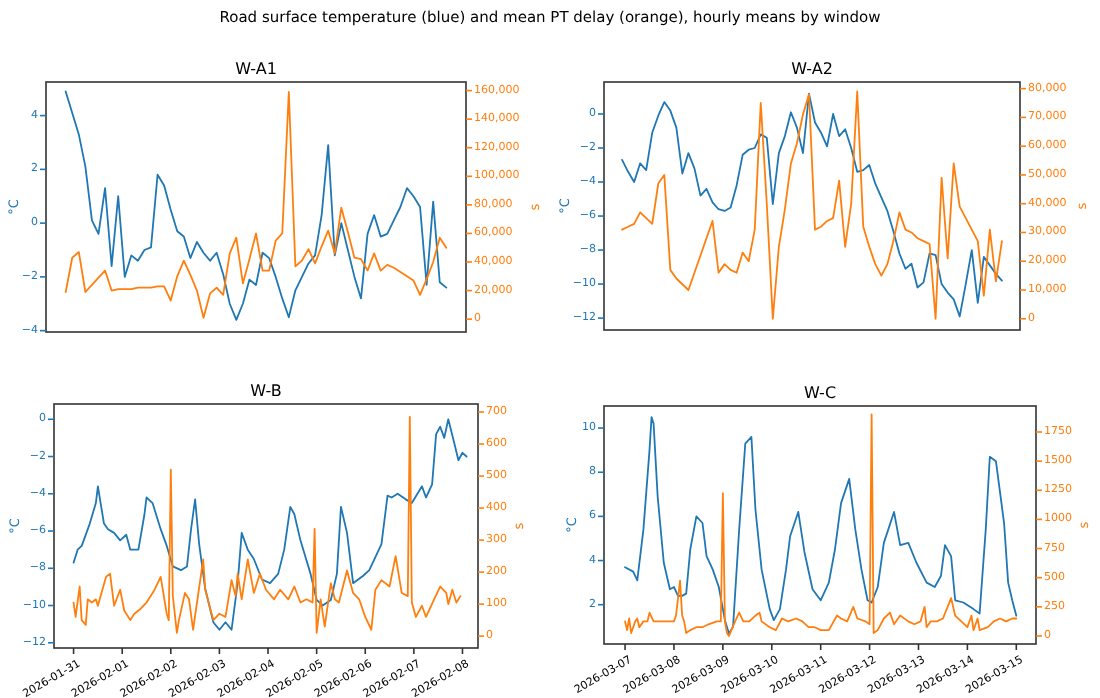 Image resolution: width=1100 pixels, height=698 pixels. Describe the element at coordinates (256, 69) in the screenshot. I see `chart-title: W-A1` at that location.